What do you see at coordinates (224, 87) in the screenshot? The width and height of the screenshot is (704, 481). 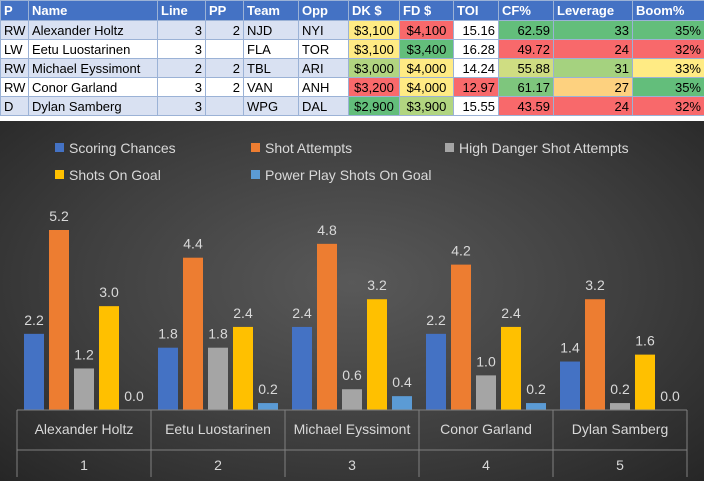 I see `pp-cell: 2` at bounding box center [224, 87].